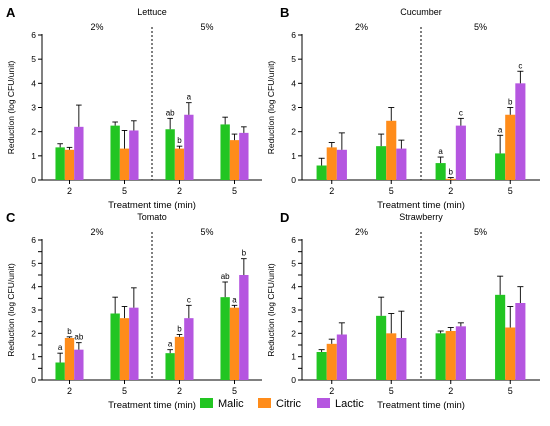  What do you see at coordinates (11, 217) in the screenshot?
I see `panel-label: C` at bounding box center [11, 217].